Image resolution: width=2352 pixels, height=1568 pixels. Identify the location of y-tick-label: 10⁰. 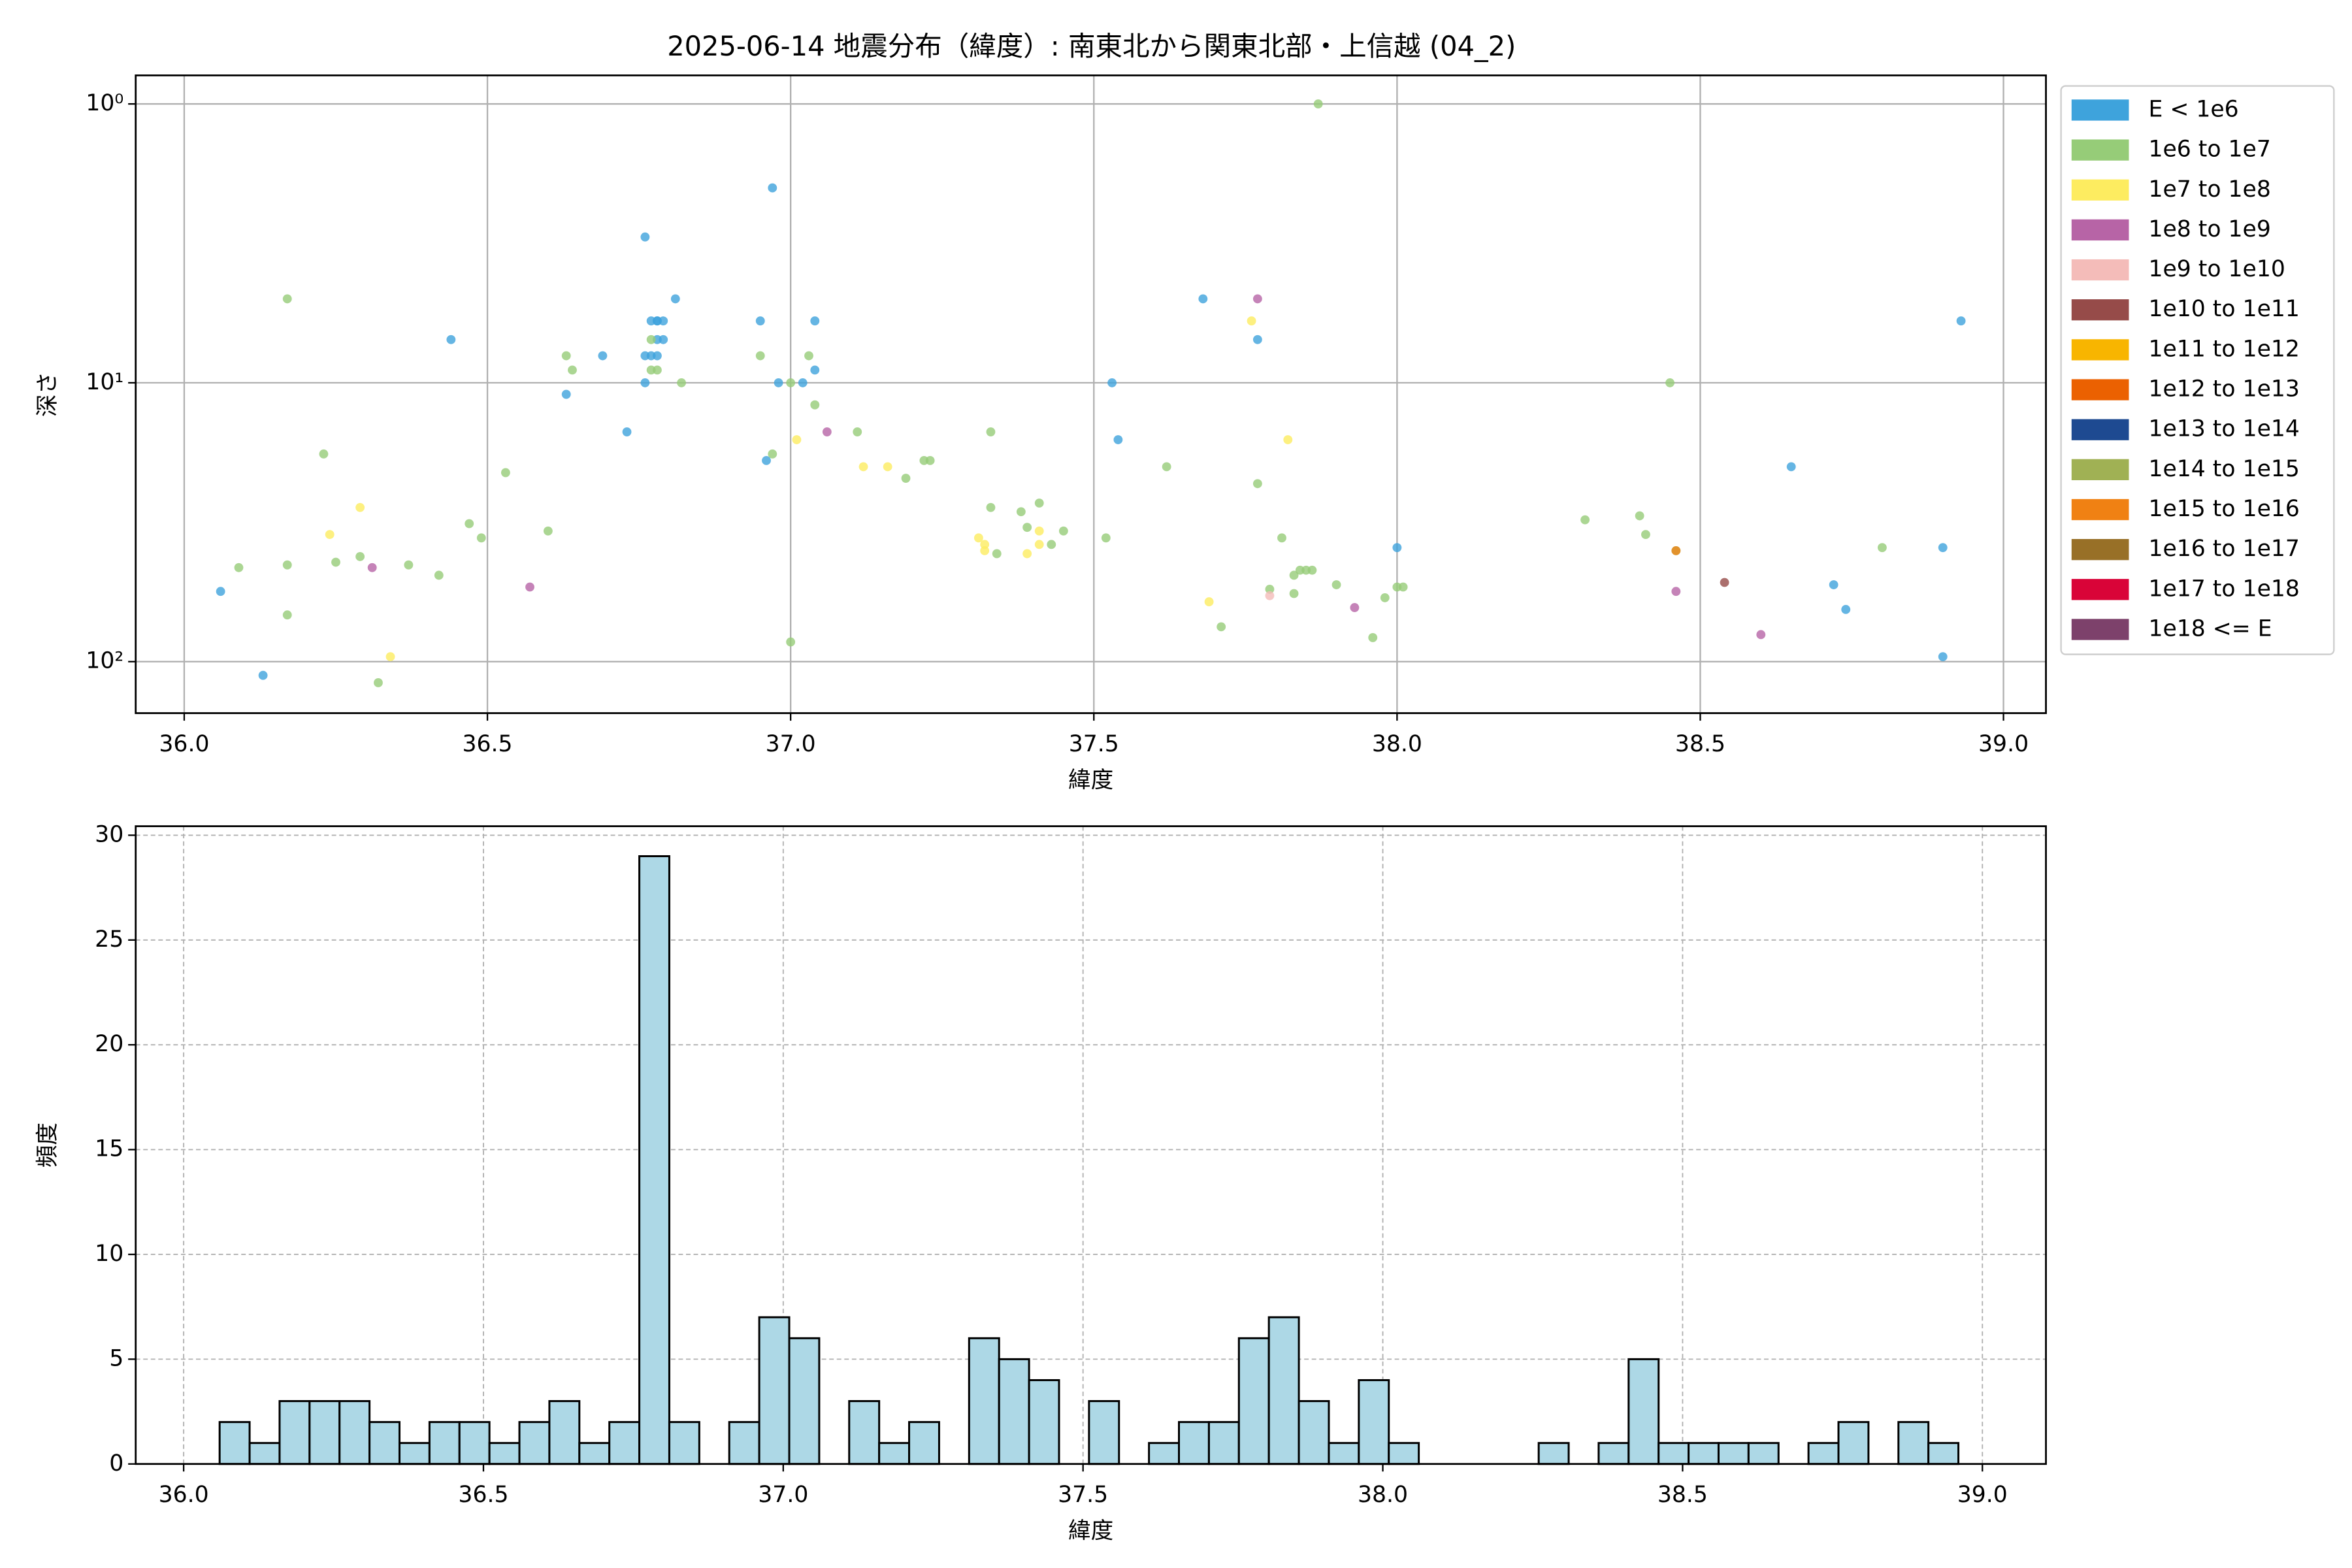
(104, 103).